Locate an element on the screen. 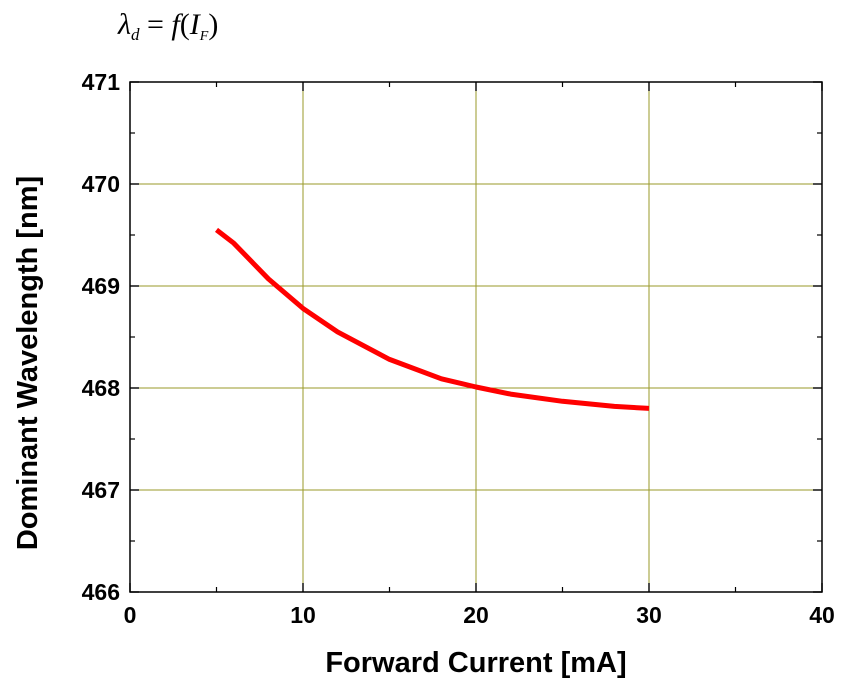  formula: λd = f(IF) is located at coordinates (168, 26).